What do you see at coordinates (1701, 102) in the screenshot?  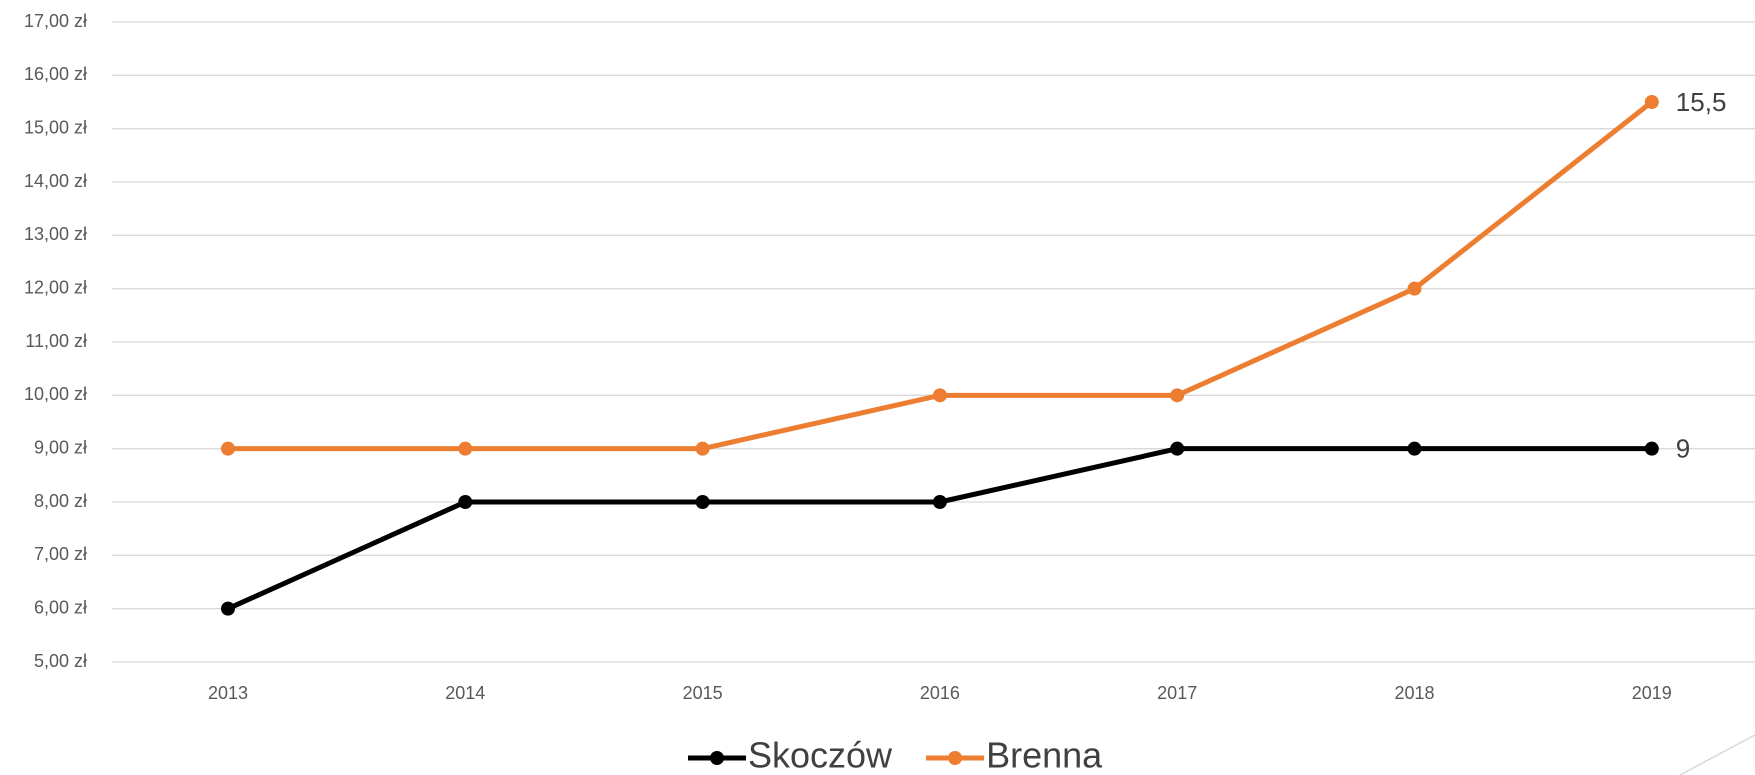 I see `data-label: 15,5` at bounding box center [1701, 102].